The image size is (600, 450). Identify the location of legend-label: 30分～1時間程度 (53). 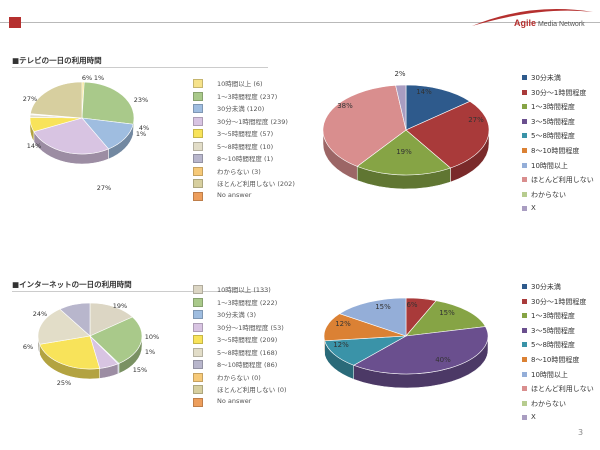
(250, 327).